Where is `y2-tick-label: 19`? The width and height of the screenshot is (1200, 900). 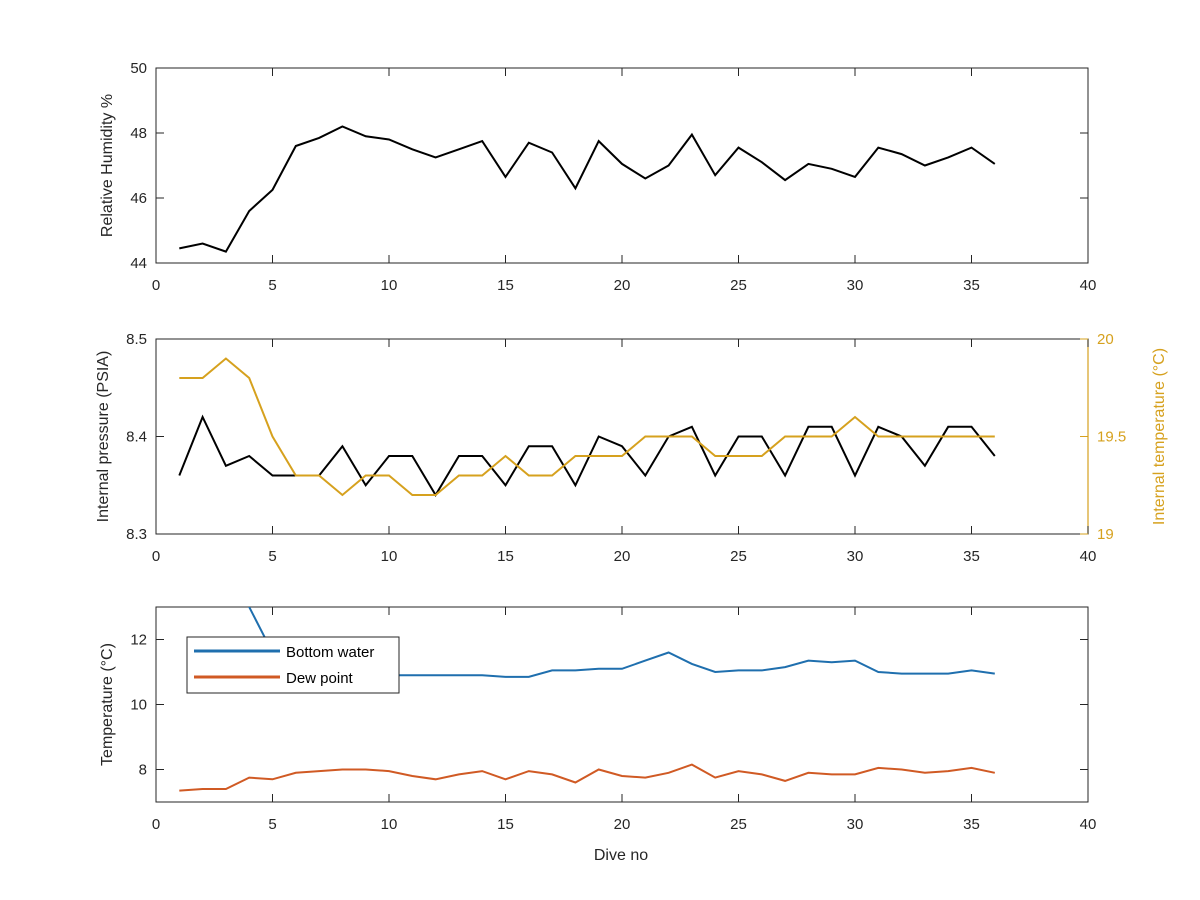 y2-tick-label: 19 is located at coordinates (1105, 534).